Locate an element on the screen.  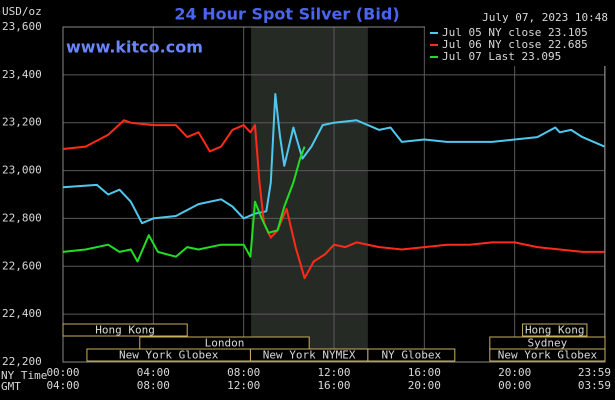
y-axis-label: USD/oz is located at coordinates (22, 11).